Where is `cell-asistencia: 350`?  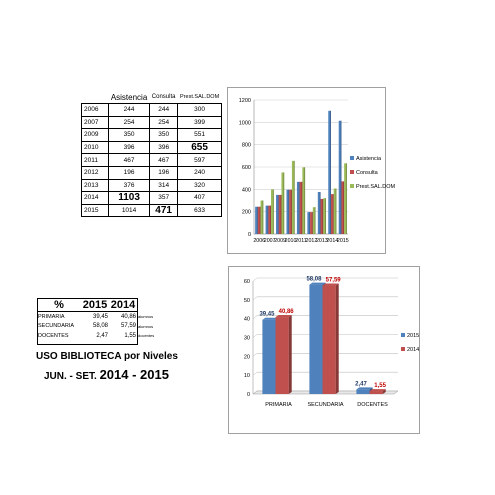
cell-asistencia: 350 is located at coordinates (129, 135).